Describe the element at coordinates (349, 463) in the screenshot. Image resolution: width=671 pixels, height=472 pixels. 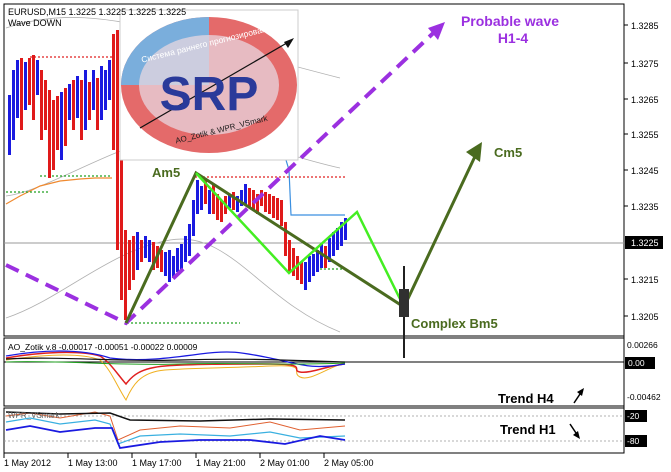
I see `time-label: 2 May 05:00` at that location.